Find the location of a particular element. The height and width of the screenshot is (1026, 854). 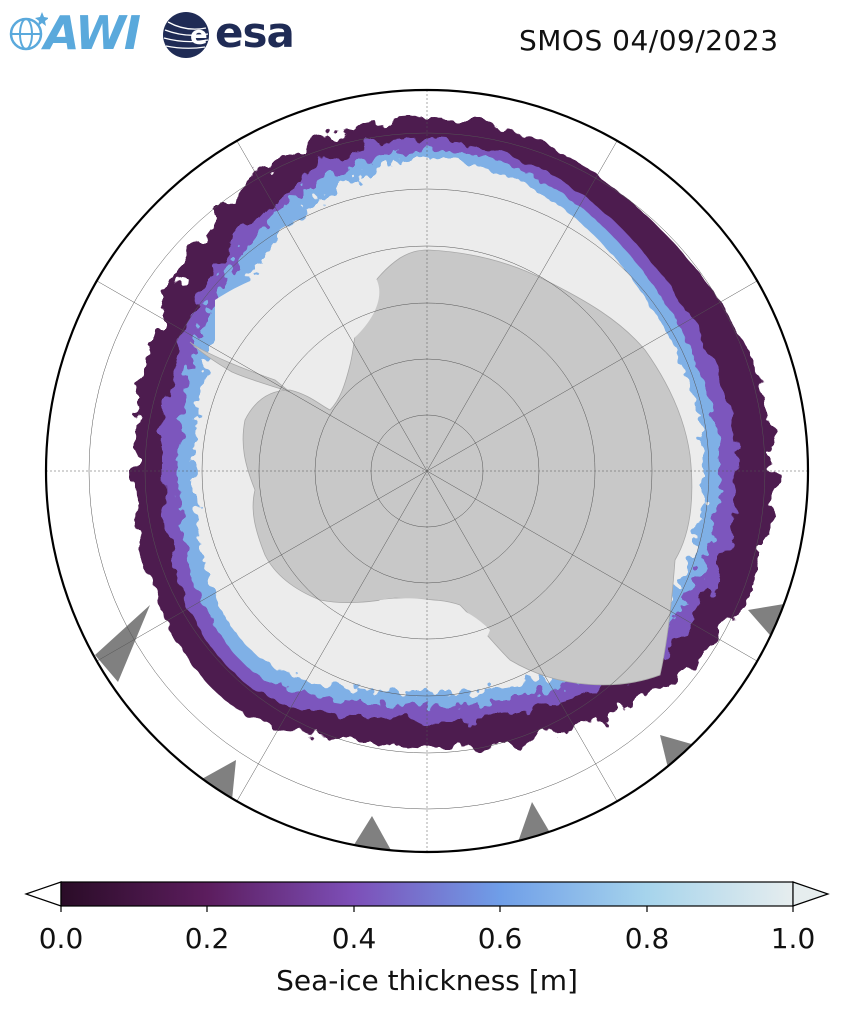

colorbar-label: Sea-ice thickness [m] is located at coordinates (427, 980).